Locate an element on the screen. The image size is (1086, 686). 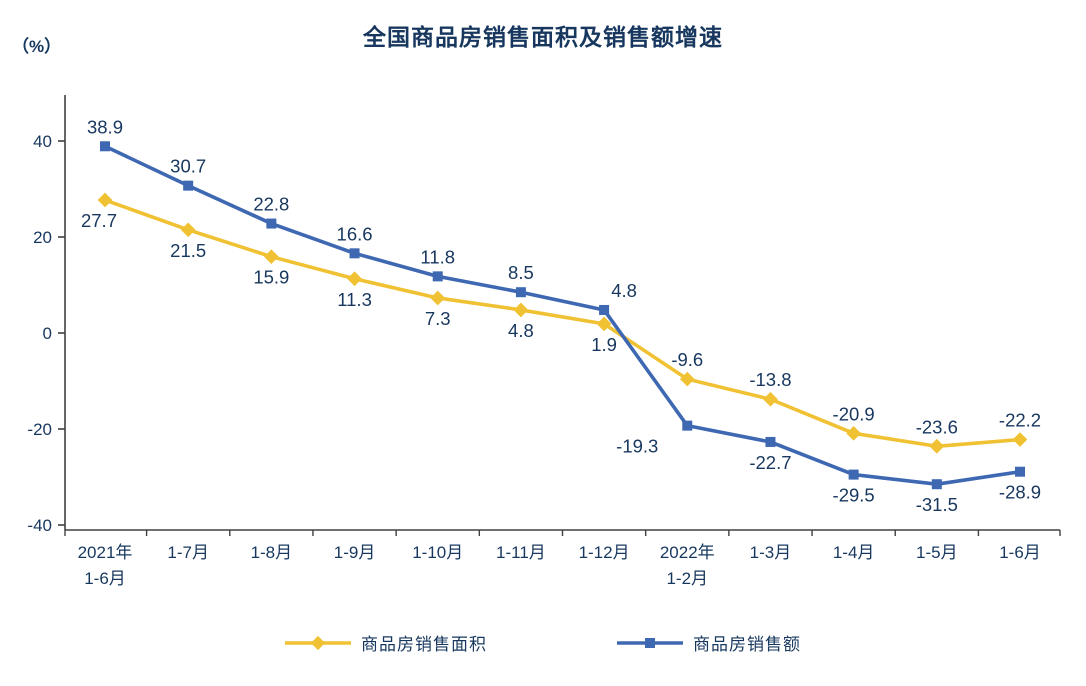
x-category-label: 1-6月 is located at coordinates (1020, 552).